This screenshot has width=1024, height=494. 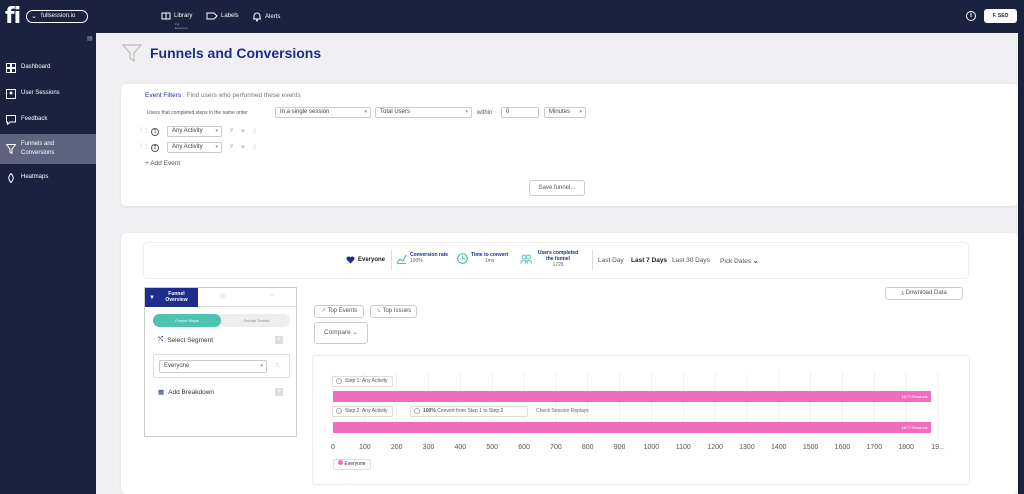 What do you see at coordinates (48, 149) in the screenshot?
I see `sidebar-item-funnels: Funnels and Conversions` at bounding box center [48, 149].